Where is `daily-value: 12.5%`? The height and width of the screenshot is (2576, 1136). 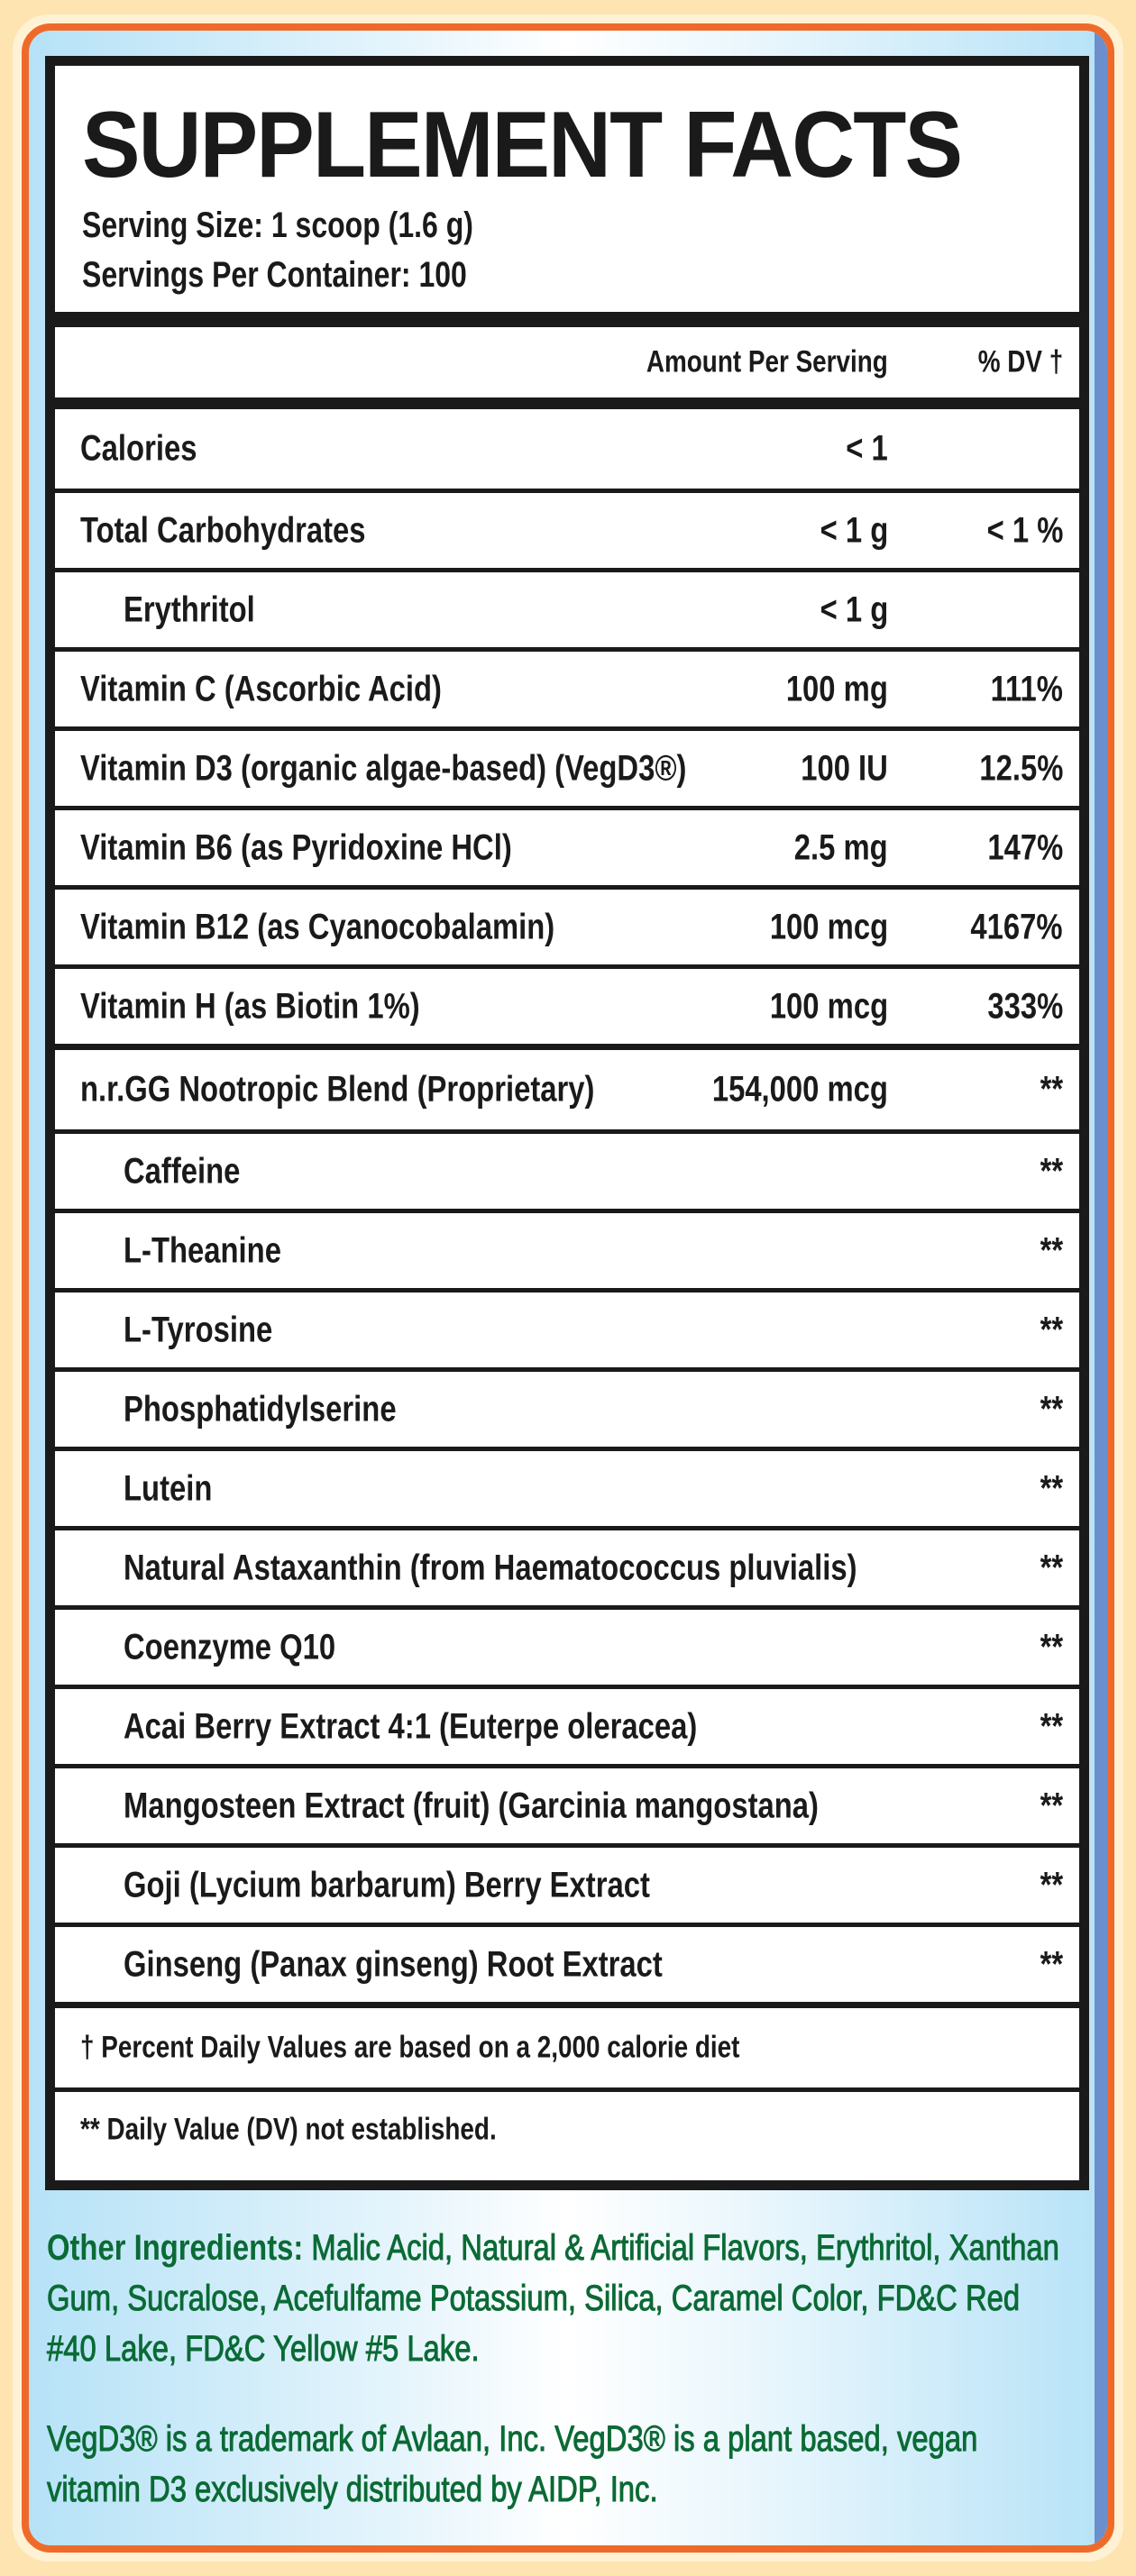 daily-value: 12.5% is located at coordinates (1020, 768).